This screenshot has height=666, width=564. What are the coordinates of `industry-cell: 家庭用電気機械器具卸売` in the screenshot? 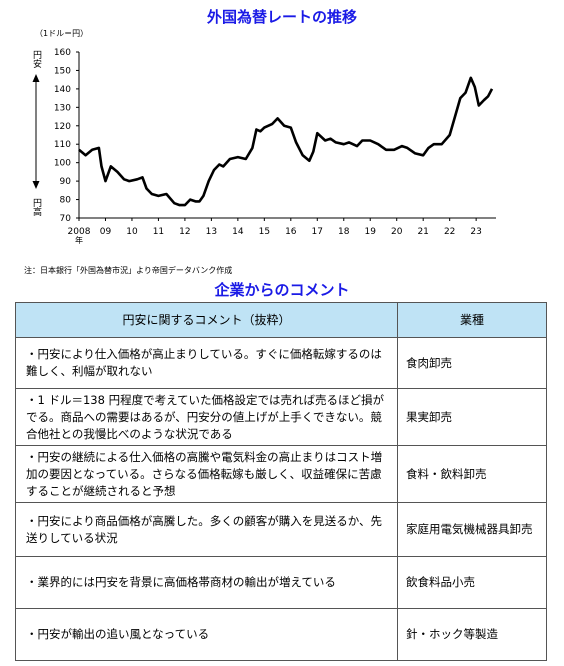 It's located at (472, 529).